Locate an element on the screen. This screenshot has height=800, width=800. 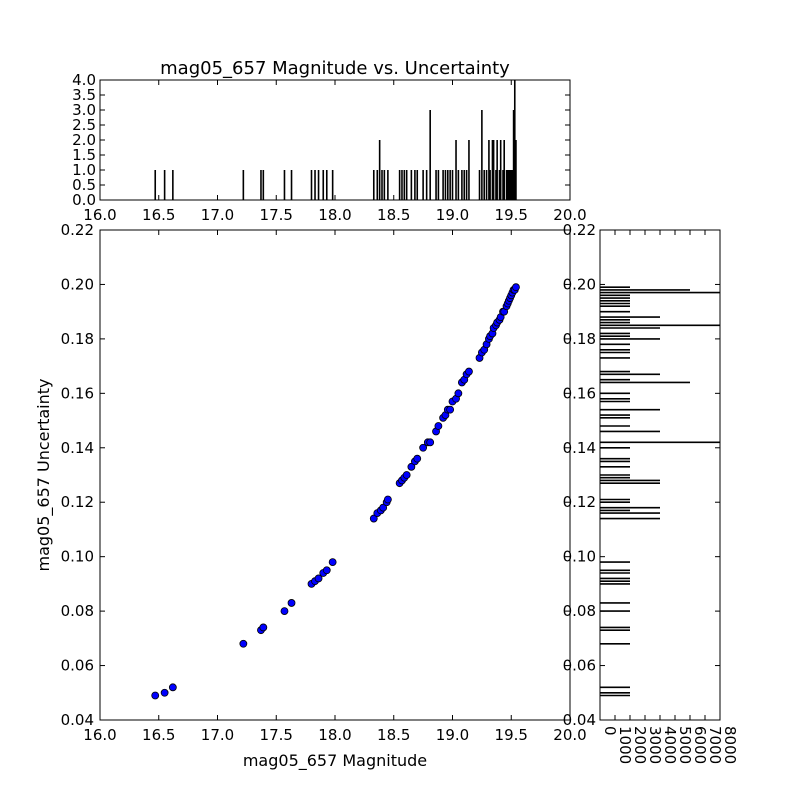
x-axis-label: mag05_657 Magnitude is located at coordinates (335, 761).